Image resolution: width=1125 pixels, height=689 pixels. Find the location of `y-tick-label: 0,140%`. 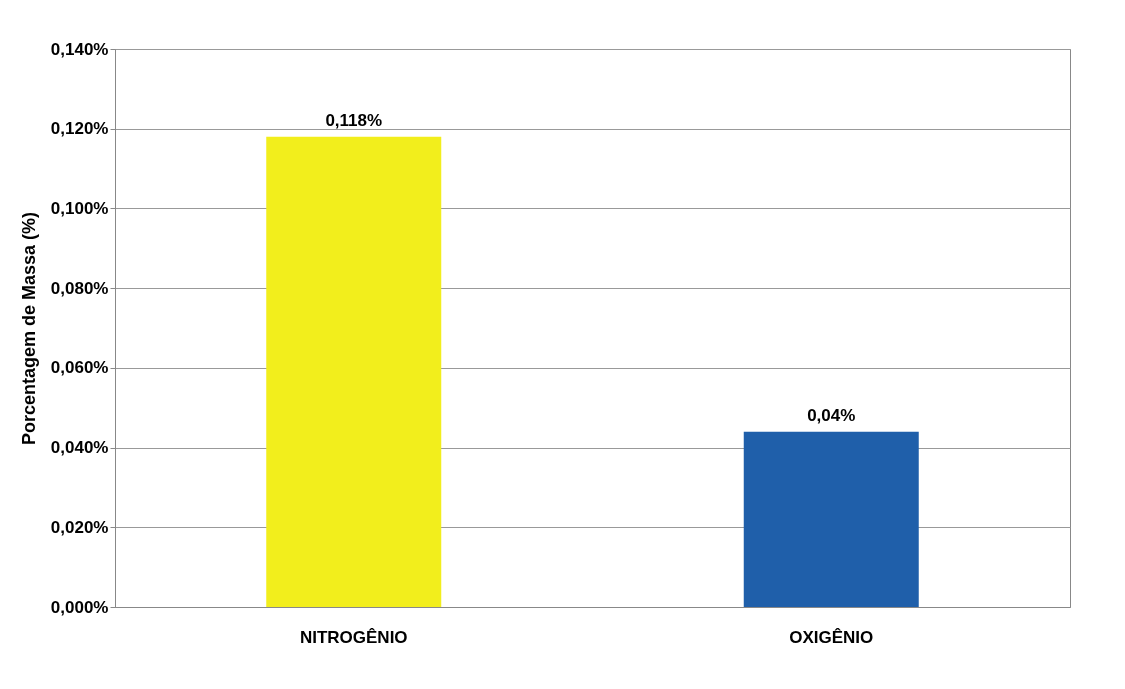

y-tick-label: 0,140% is located at coordinates (79, 49).